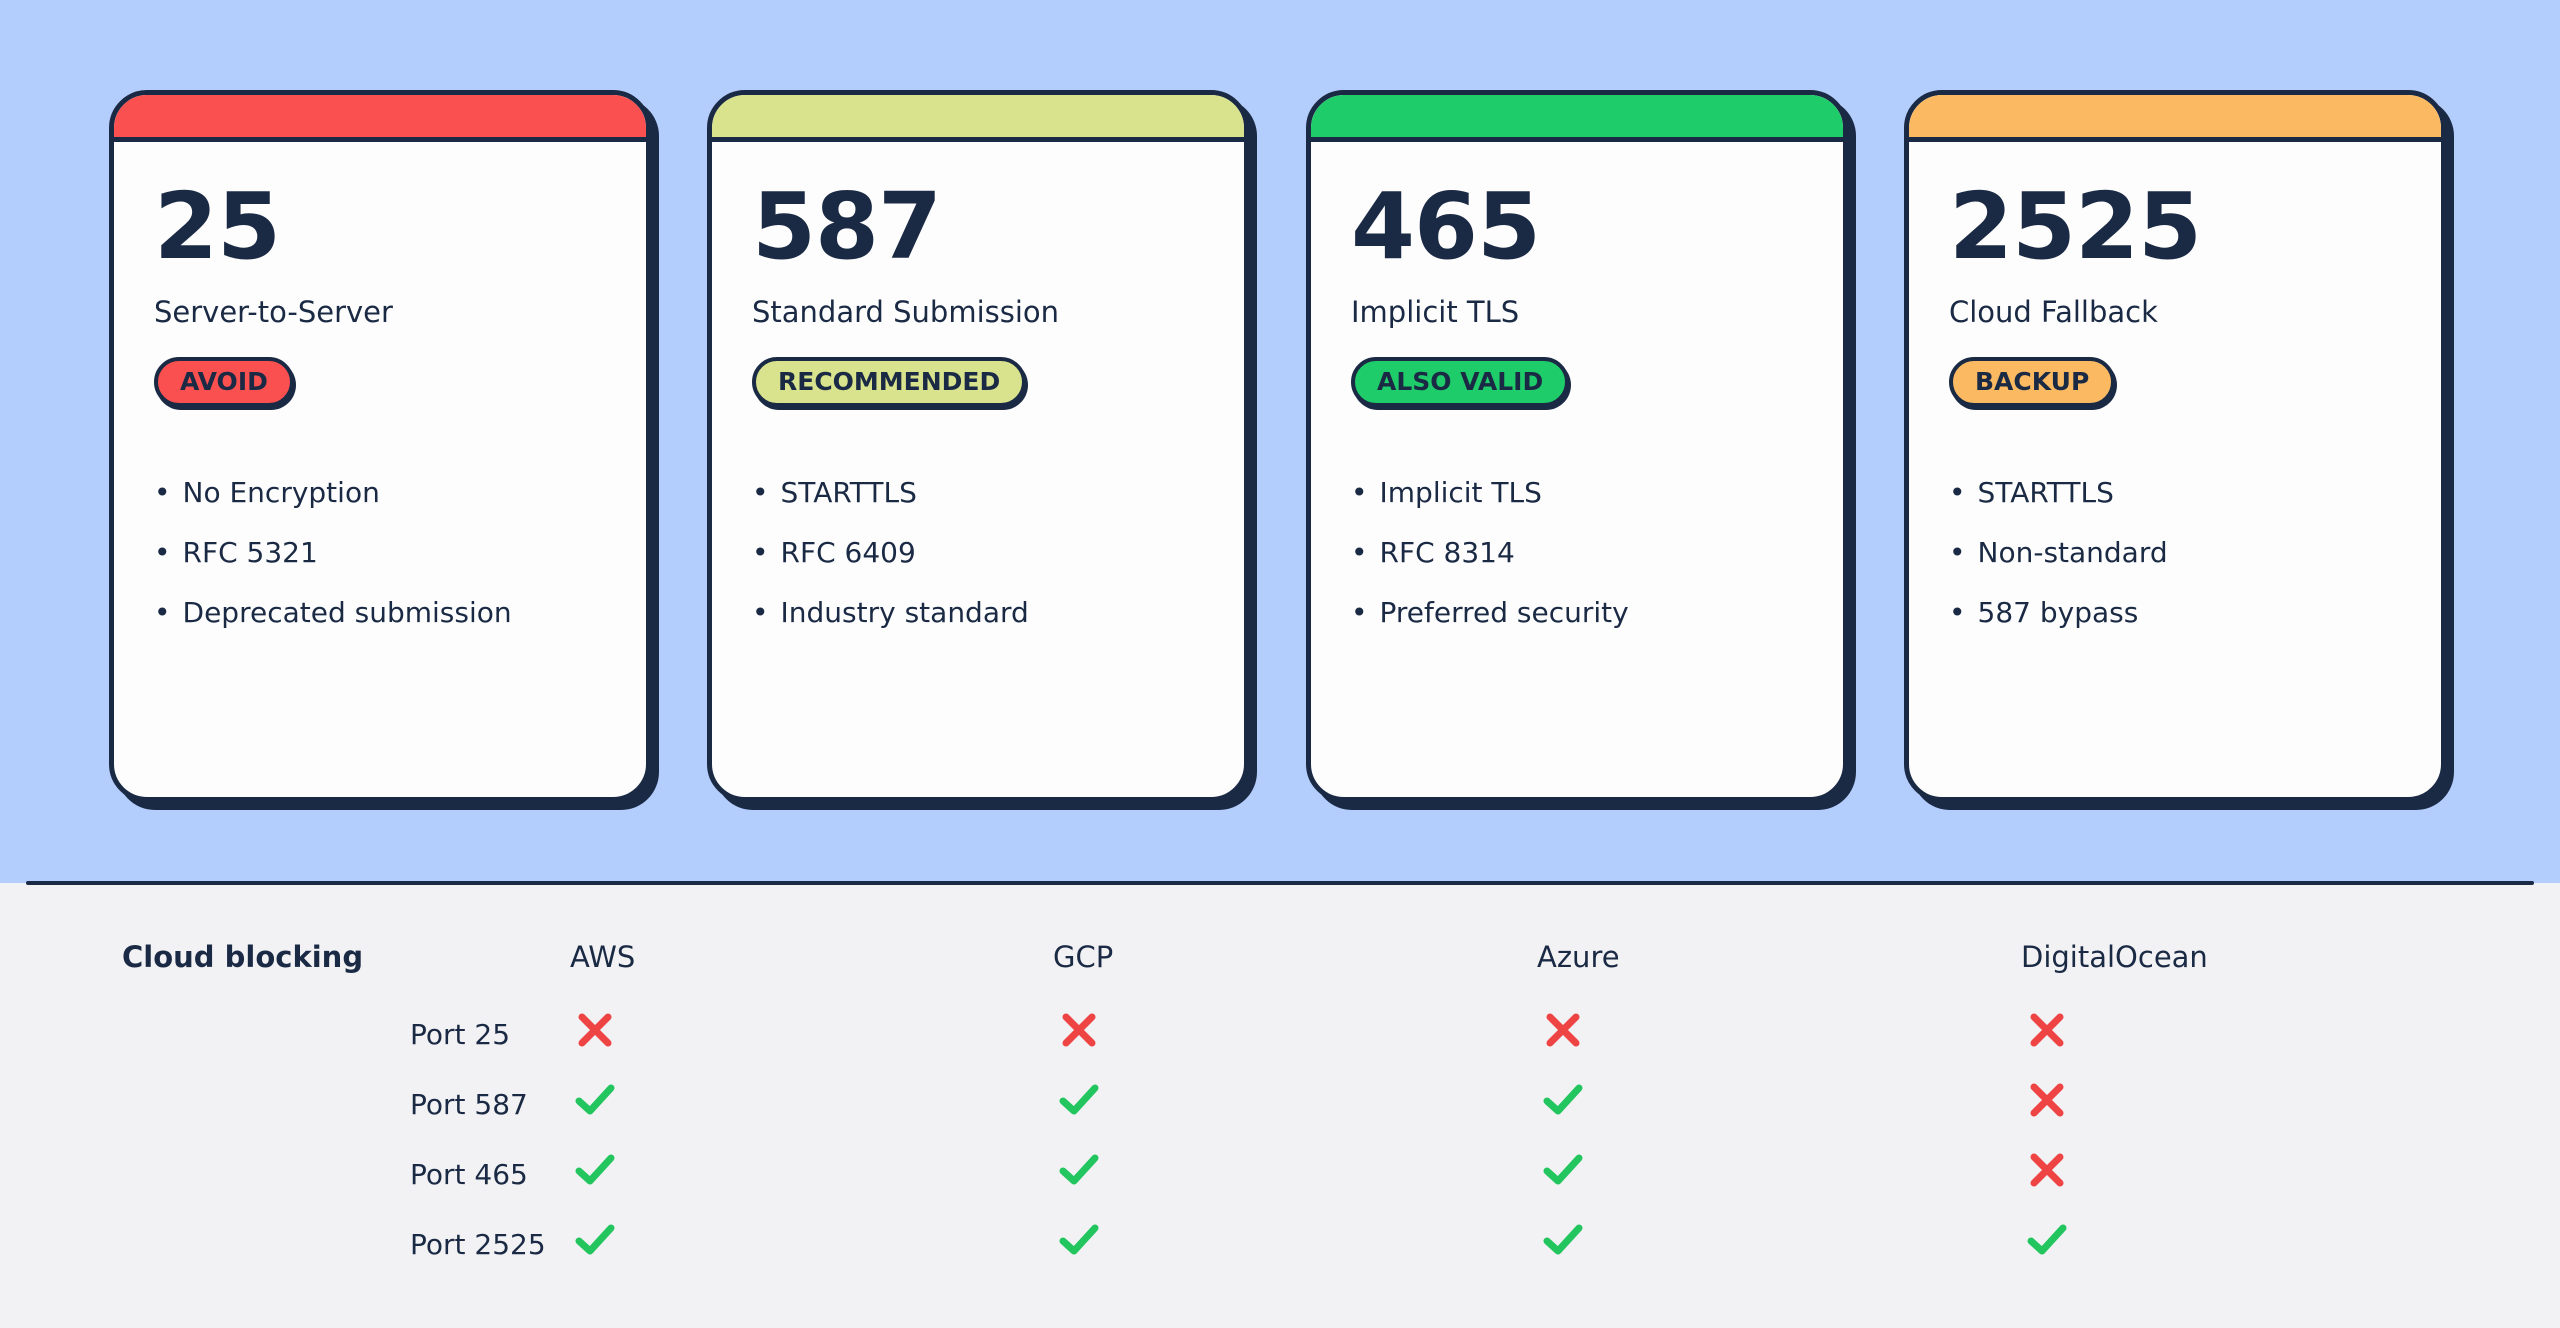 This screenshot has width=2560, height=1328. I want to click on port-number: 25, so click(217, 226).